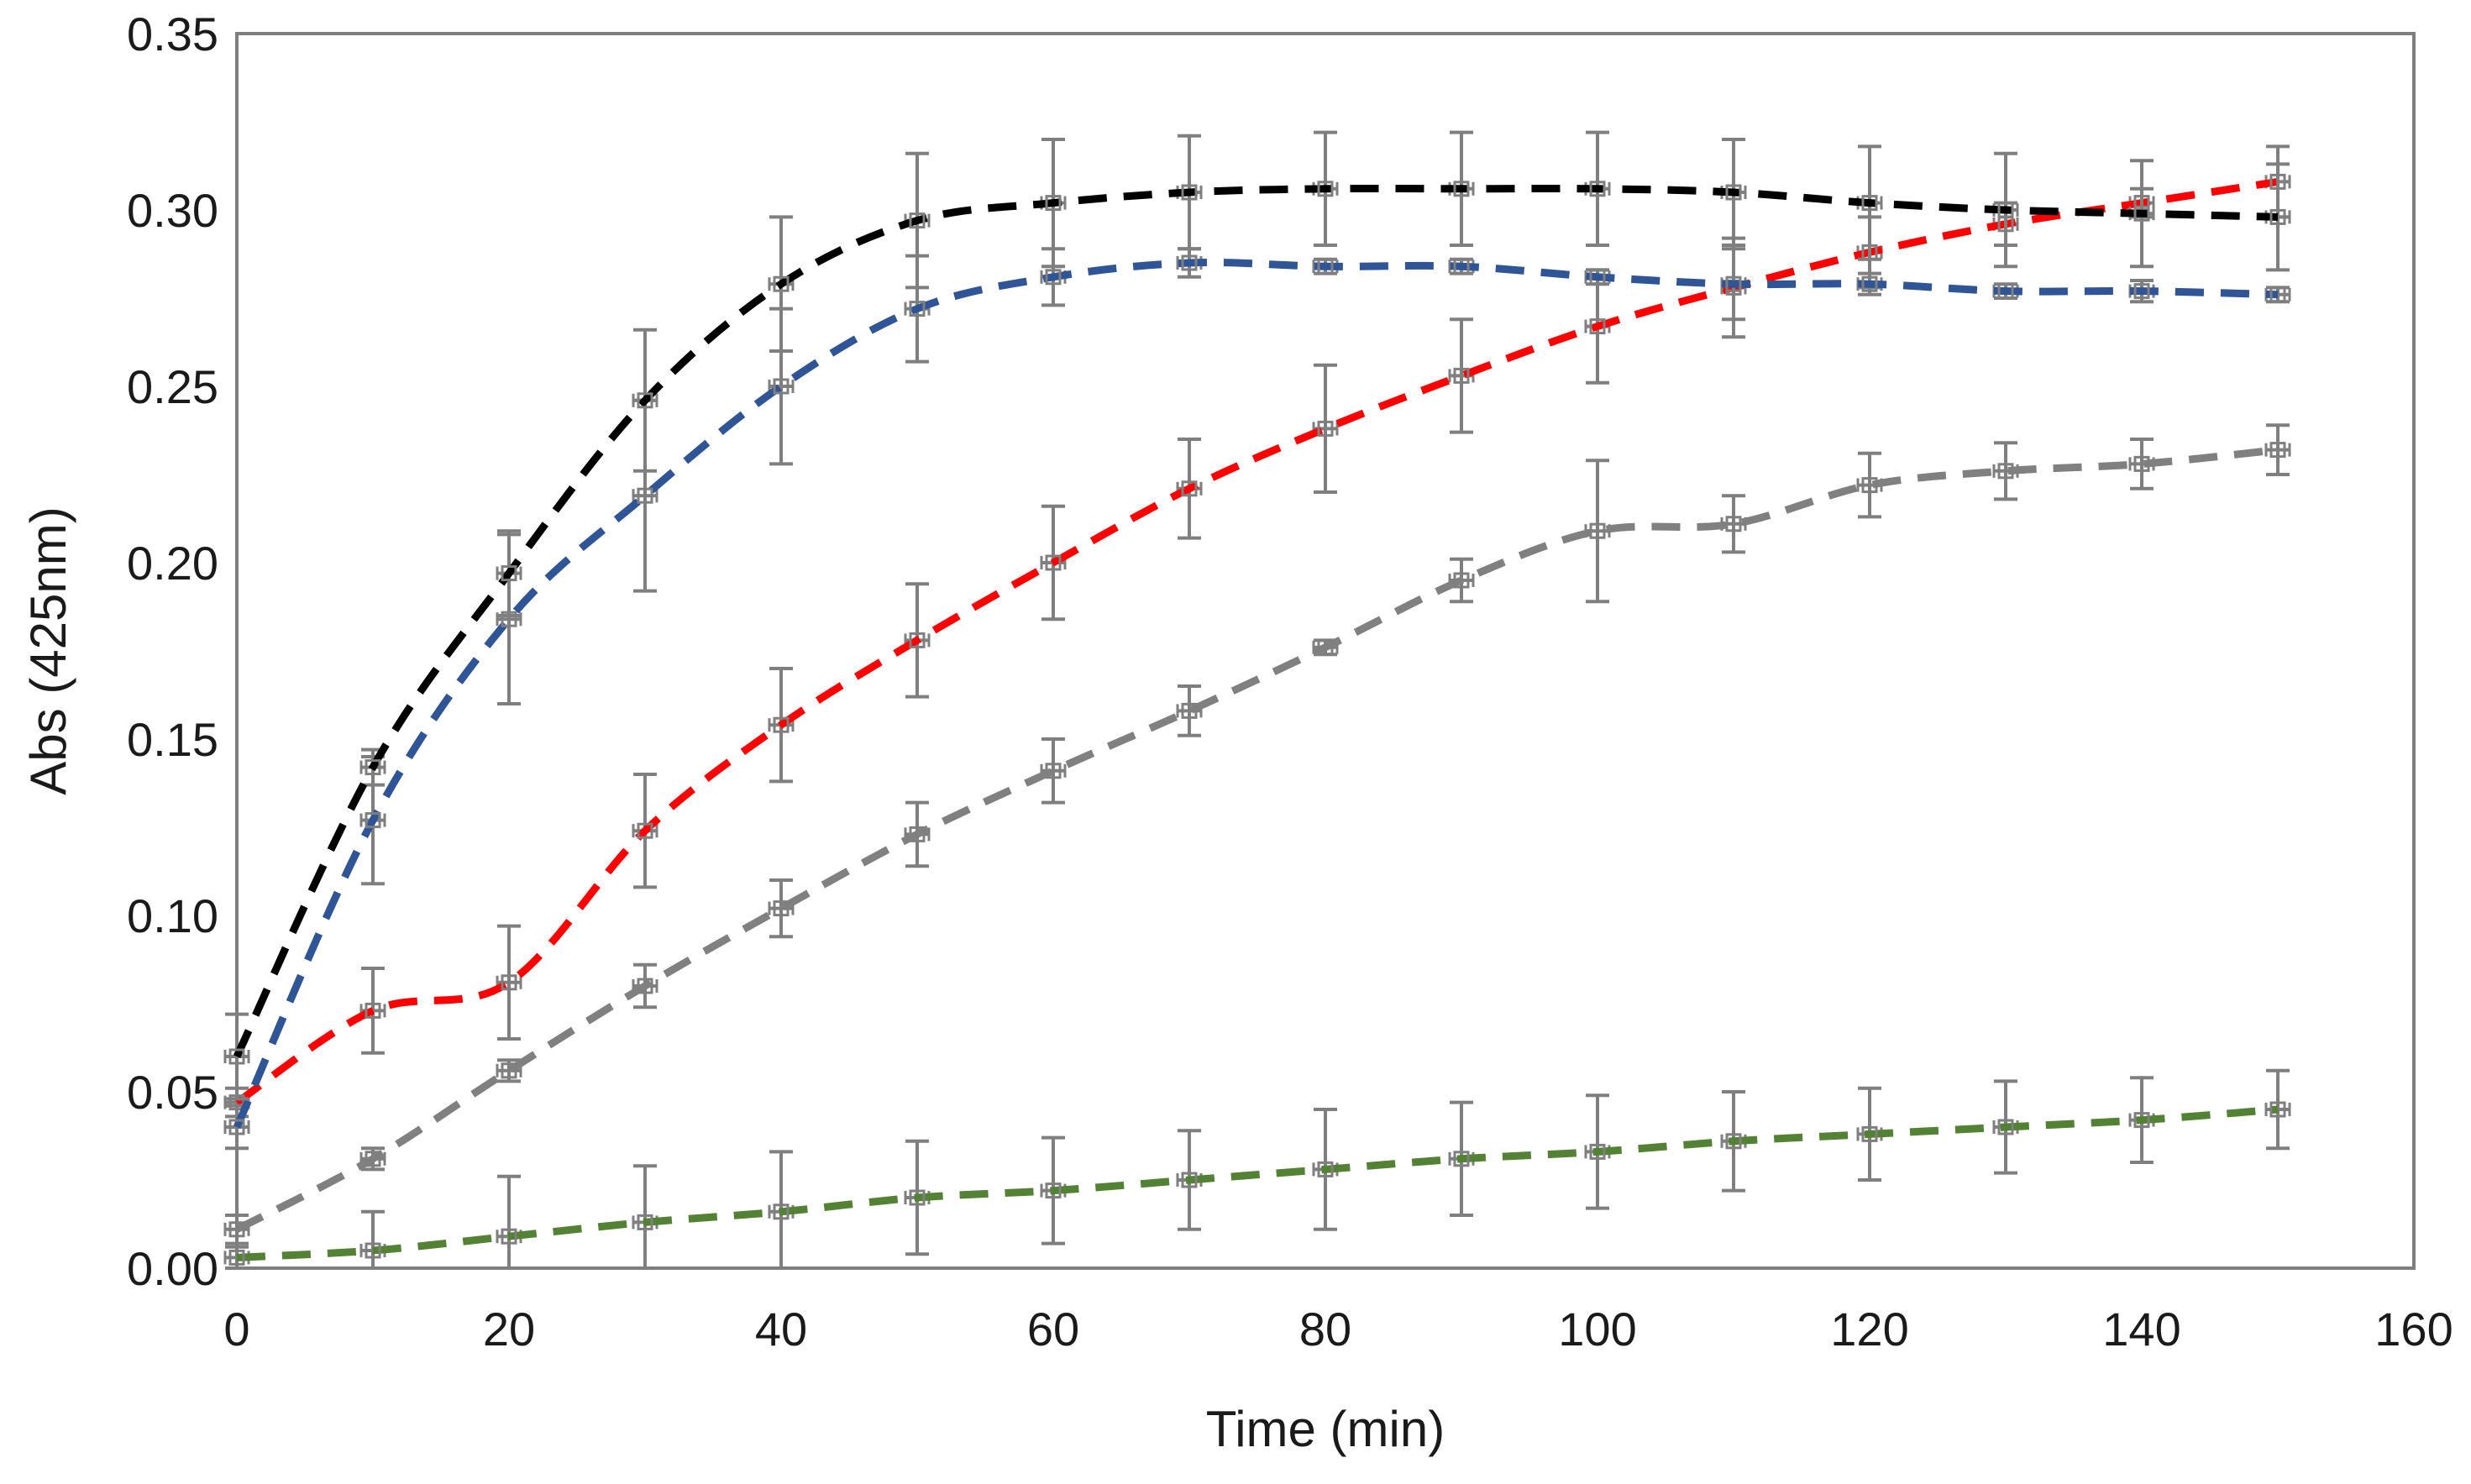 This screenshot has height=1484, width=2471. Describe the element at coordinates (1597, 1330) in the screenshot. I see `x-tick-label: 100` at that location.